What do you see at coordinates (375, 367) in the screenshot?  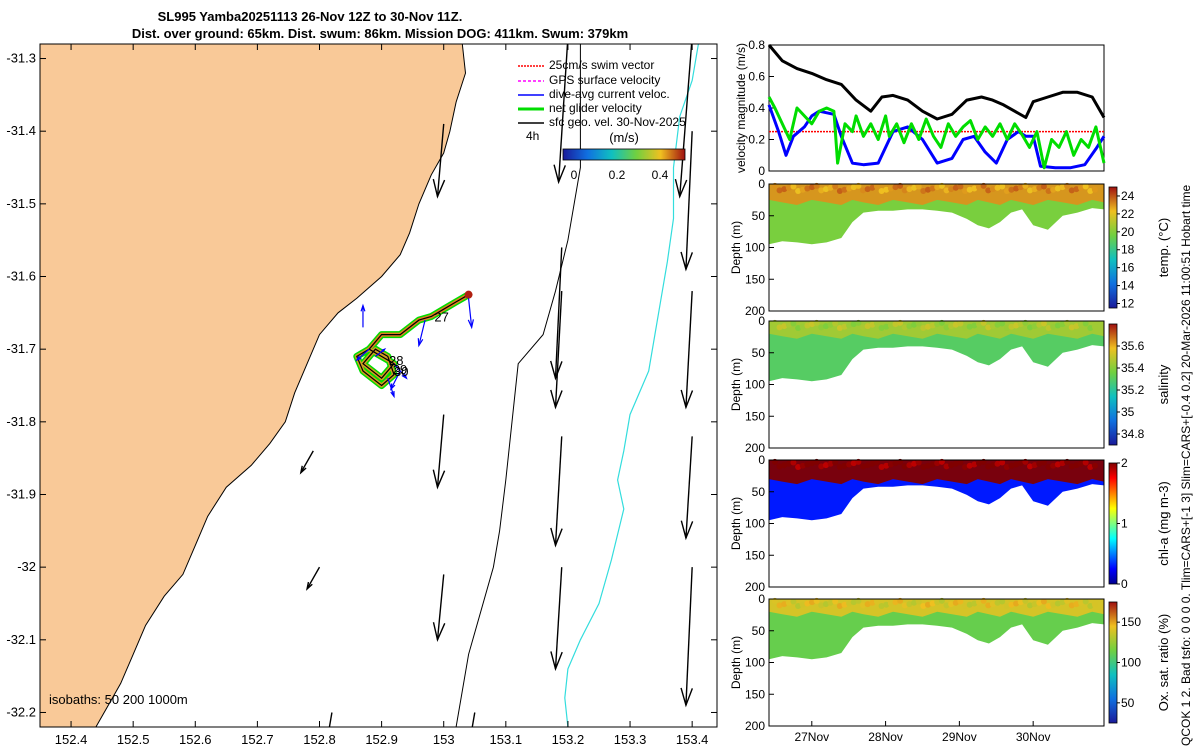 I see `track-loop-centerline` at bounding box center [375, 367].